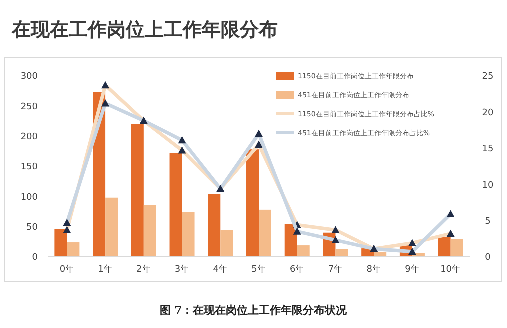  Describe the element at coordinates (29, 197) in the screenshot. I see `y-tick-label: 100` at that location.